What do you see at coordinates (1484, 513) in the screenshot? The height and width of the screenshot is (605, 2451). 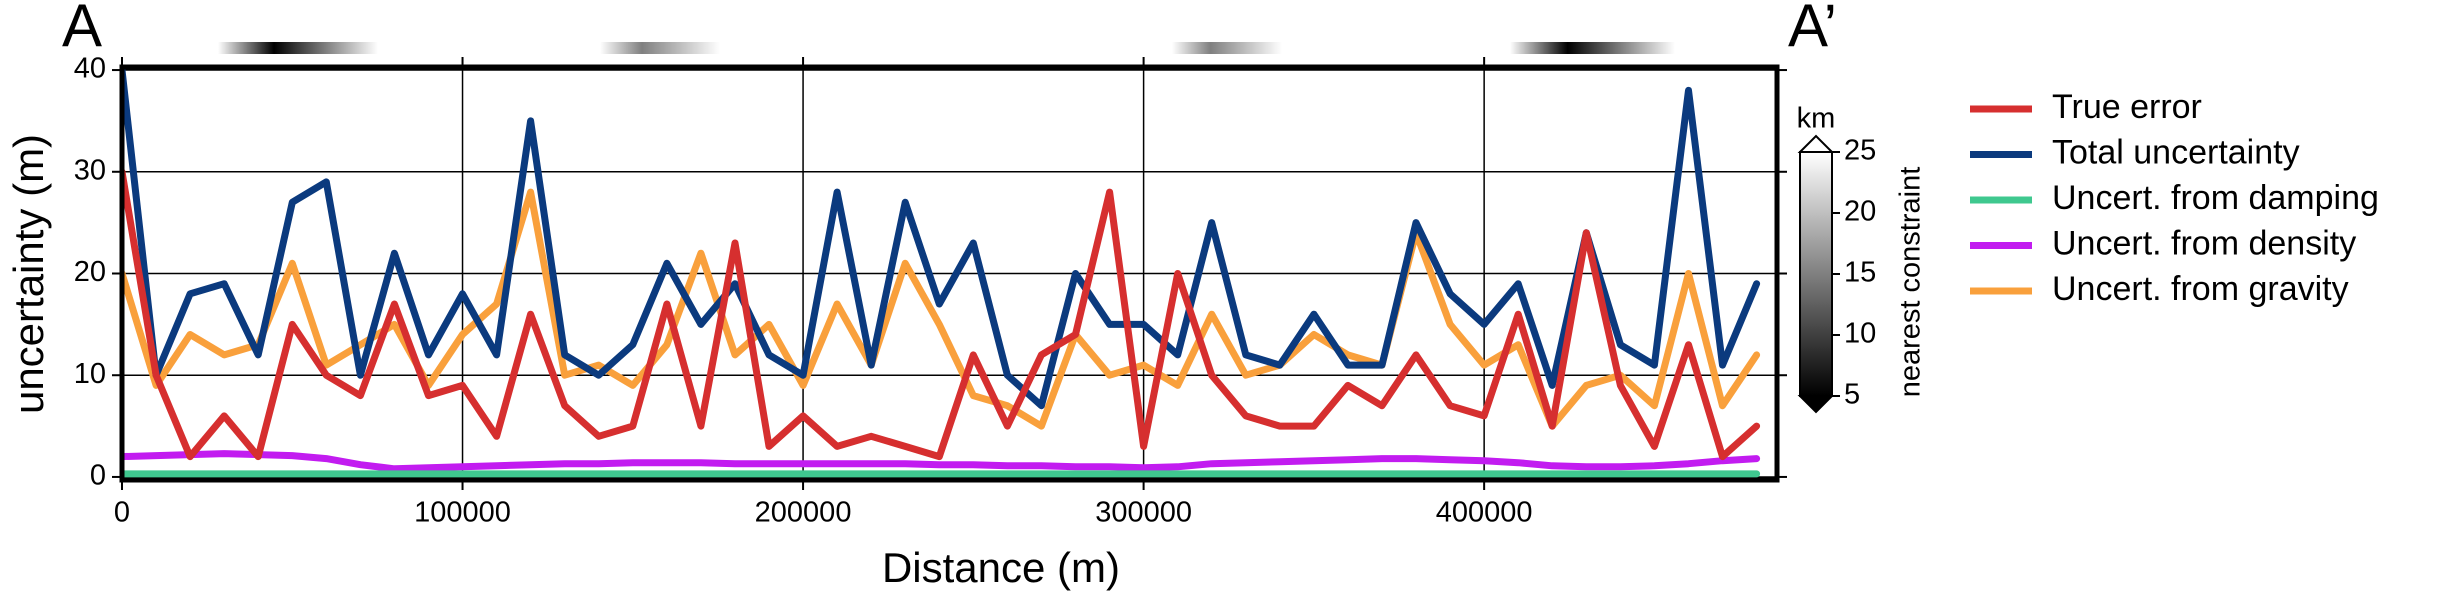 I see `x-tick-label: 400000` at bounding box center [1484, 513].